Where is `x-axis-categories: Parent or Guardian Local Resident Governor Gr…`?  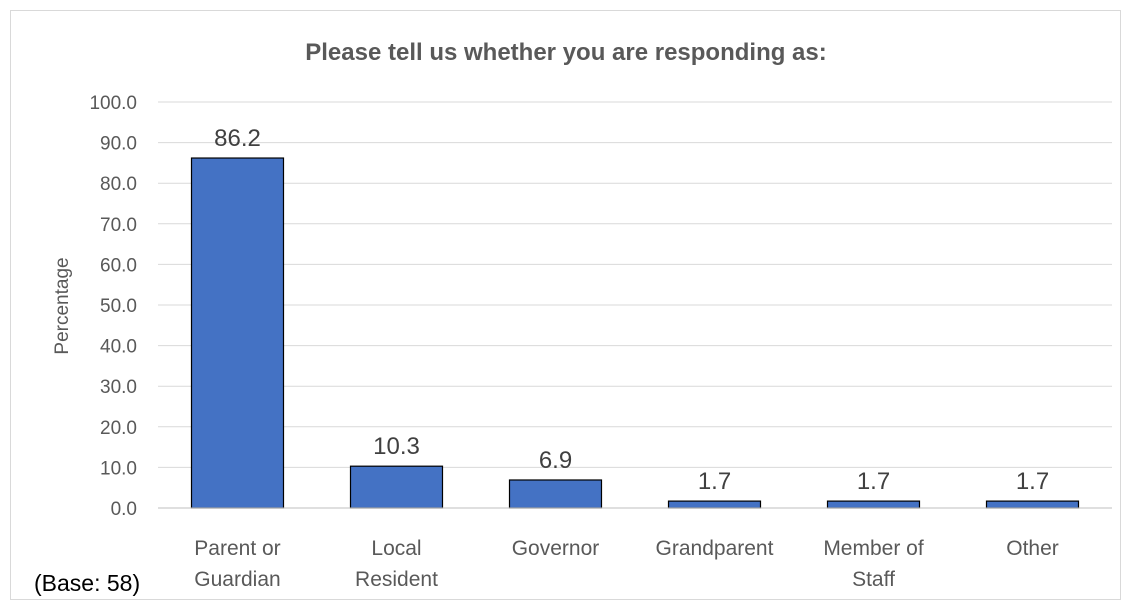
x-axis-categories: Parent or Guardian Local Resident Governor Gr… is located at coordinates (626, 564).